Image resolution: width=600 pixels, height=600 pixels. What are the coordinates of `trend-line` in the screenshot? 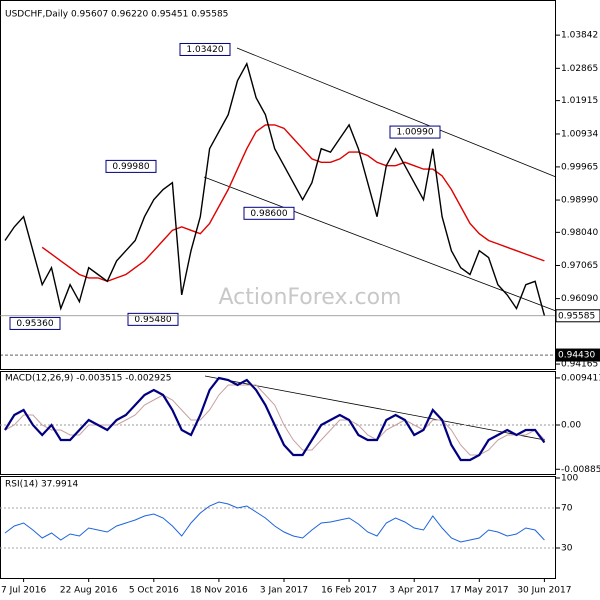 It's located at (375, 408).